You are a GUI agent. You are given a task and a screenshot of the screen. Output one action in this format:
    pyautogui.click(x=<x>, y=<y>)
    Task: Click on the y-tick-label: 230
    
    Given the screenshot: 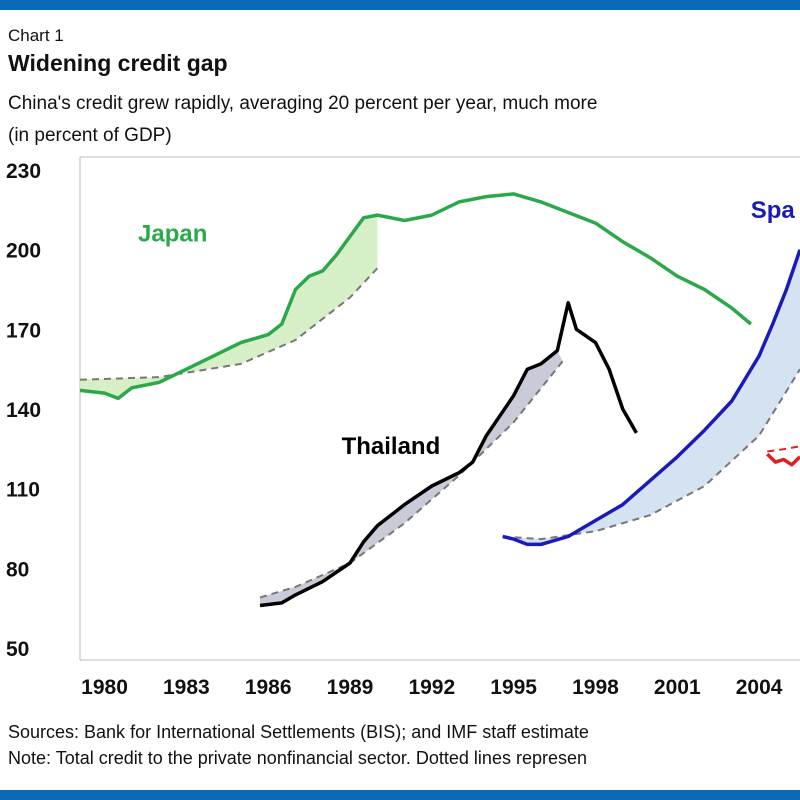 What is the action you would take?
    pyautogui.click(x=23, y=171)
    